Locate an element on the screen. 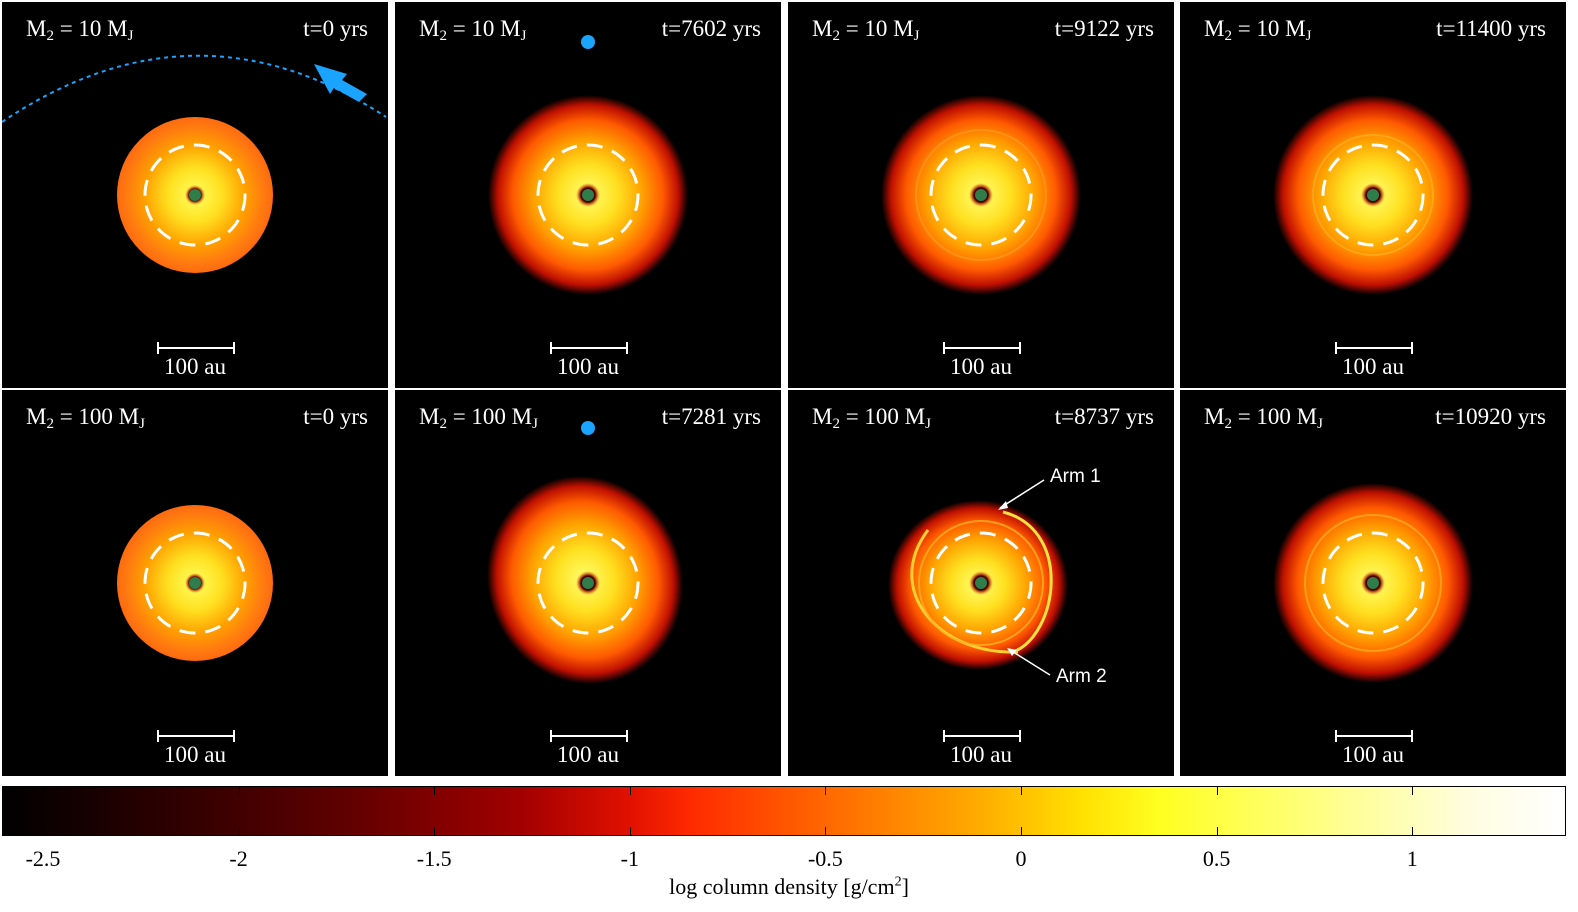 The width and height of the screenshot is (1578, 912). time-label: t=9122 yrs is located at coordinates (1104, 28).